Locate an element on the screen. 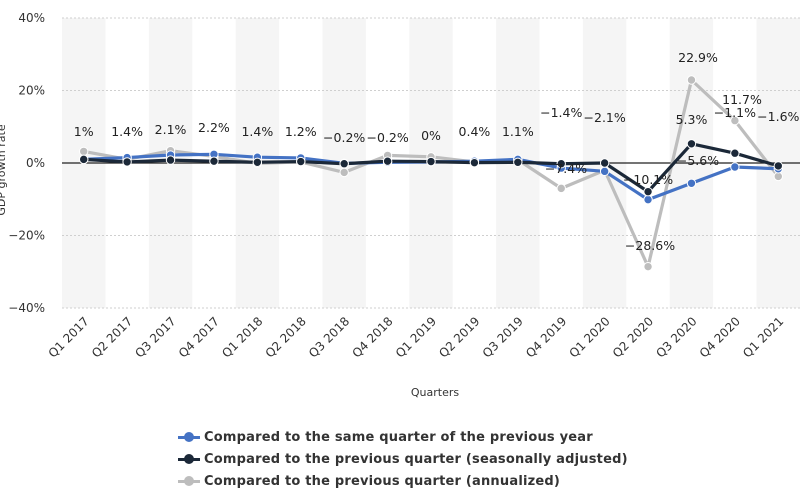  x-tick-label: Q4 2020 is located at coordinates (720, 337).